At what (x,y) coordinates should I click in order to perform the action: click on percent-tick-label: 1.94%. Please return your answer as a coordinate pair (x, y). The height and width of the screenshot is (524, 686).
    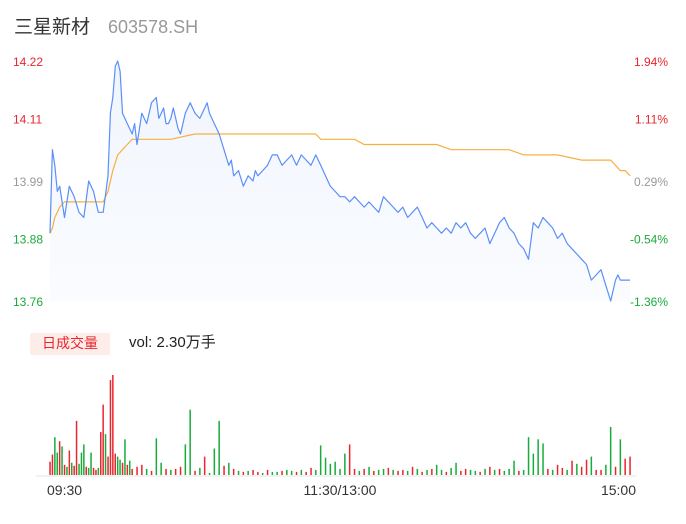
    Looking at the image, I should click on (651, 62).